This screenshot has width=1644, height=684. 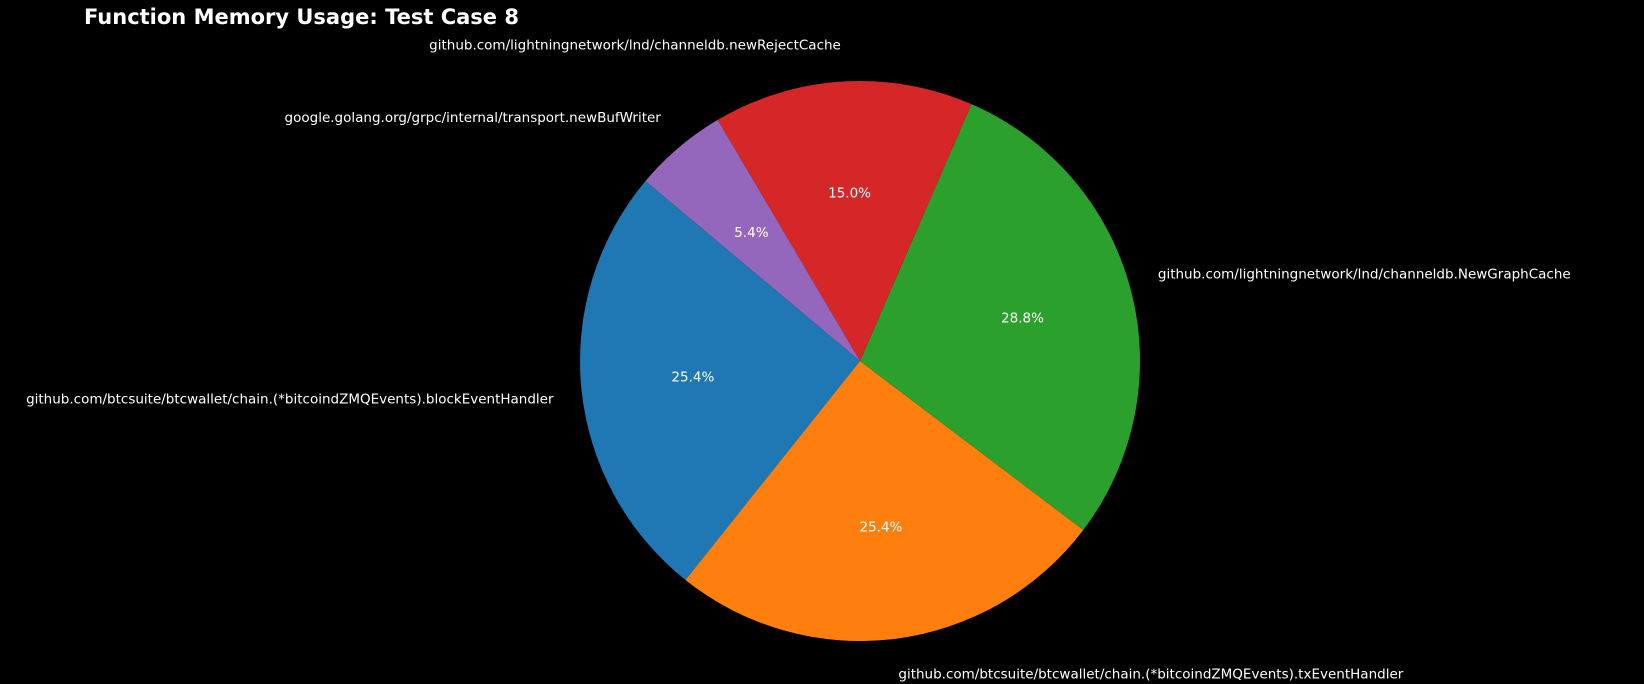 I want to click on pie-slice-txeventhandler, so click(x=884, y=501).